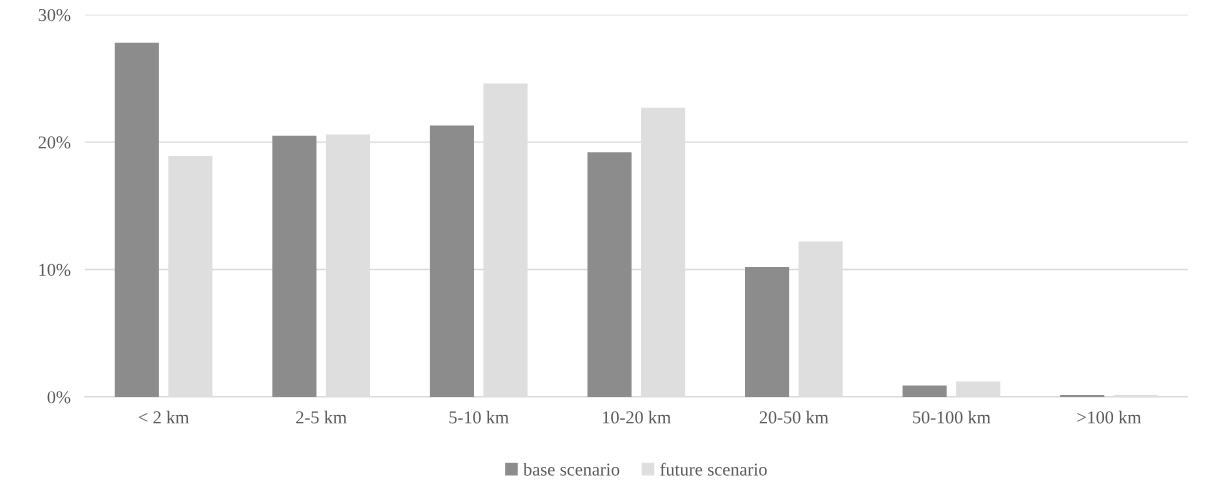  What do you see at coordinates (479, 417) in the screenshot?
I see `x-tick-label: 5-10 km` at bounding box center [479, 417].